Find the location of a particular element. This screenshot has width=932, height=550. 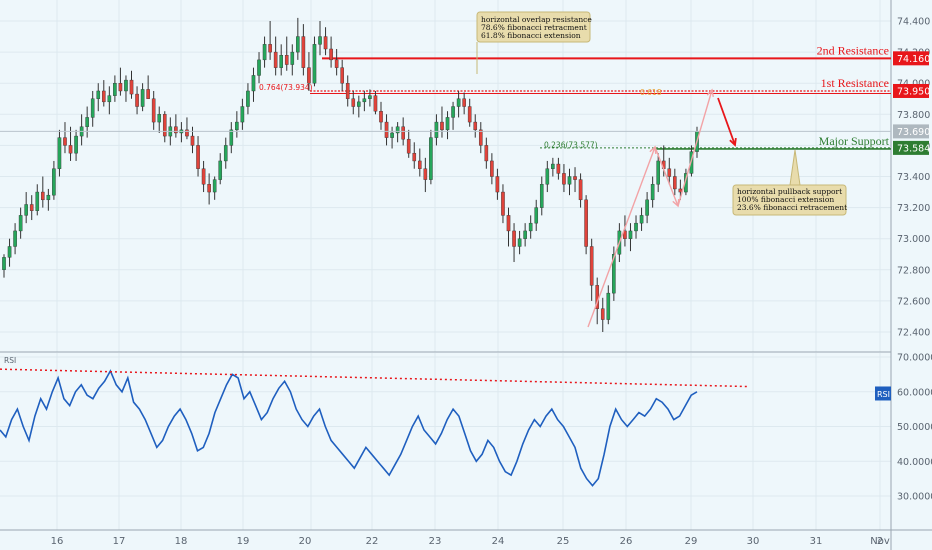

time-tick-label: 16 is located at coordinates (57, 541).